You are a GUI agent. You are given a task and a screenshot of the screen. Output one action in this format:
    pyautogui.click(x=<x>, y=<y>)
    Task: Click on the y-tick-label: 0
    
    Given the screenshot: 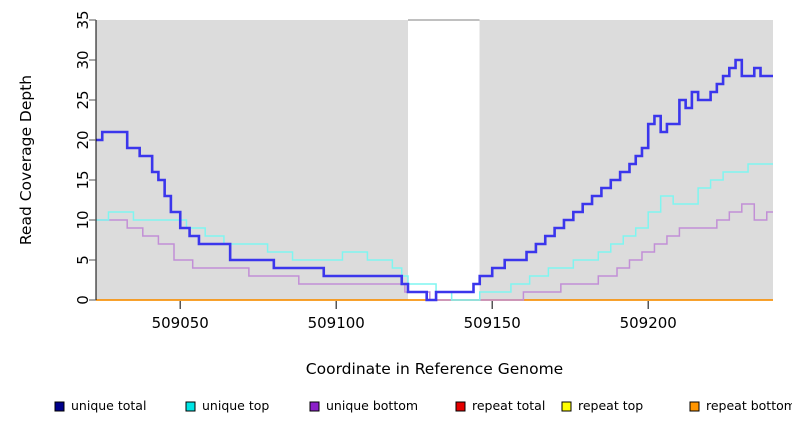 What is the action you would take?
    pyautogui.click(x=83, y=300)
    